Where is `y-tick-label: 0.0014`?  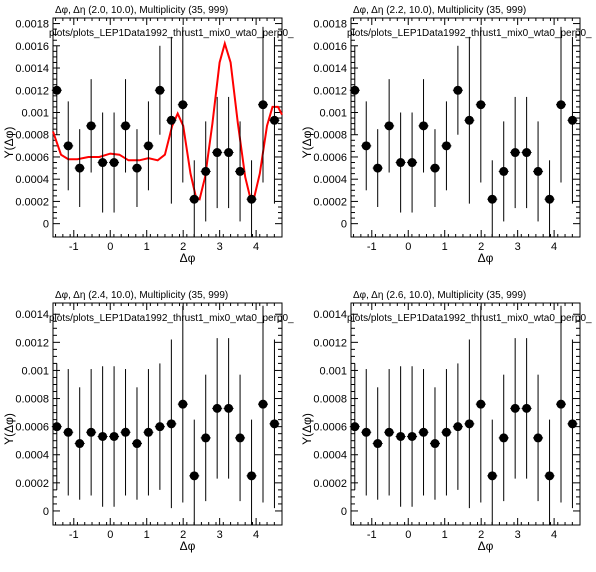 y-tick-label: 0.0014 is located at coordinates (32, 315).